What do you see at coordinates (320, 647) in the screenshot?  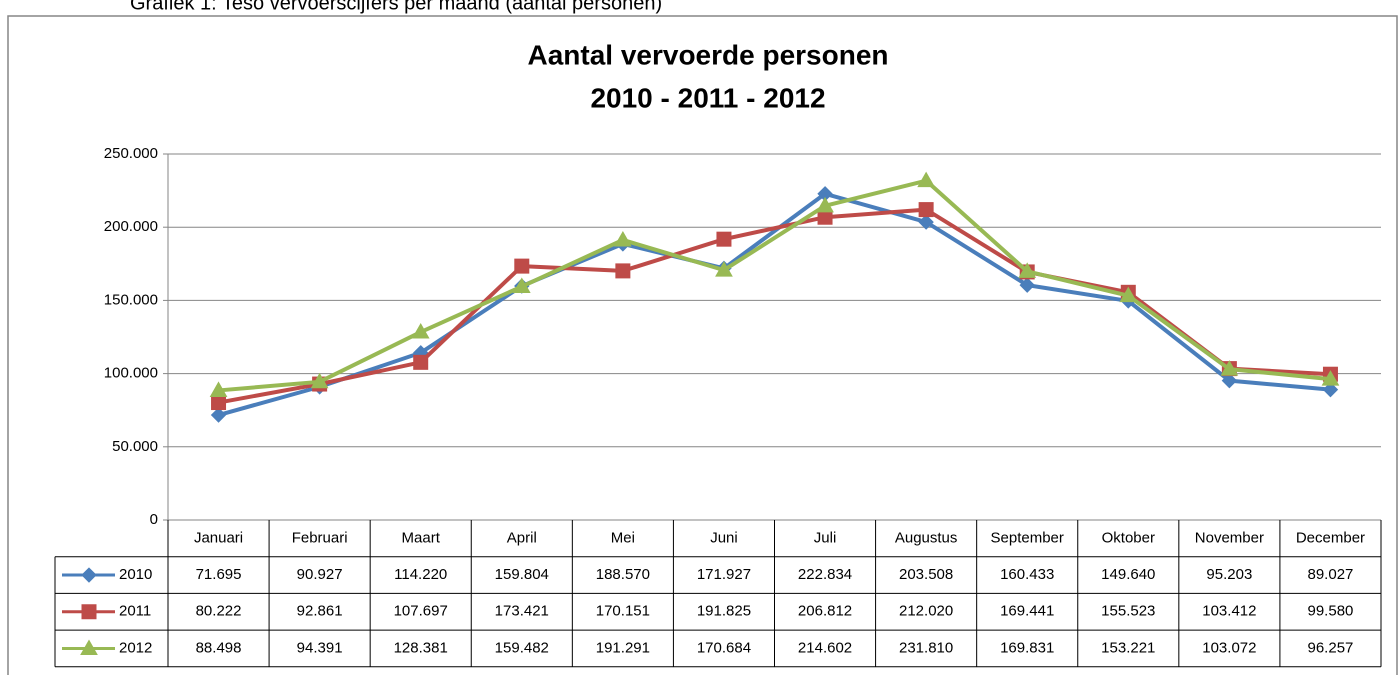 I see `table-value: 94.391` at bounding box center [320, 647].